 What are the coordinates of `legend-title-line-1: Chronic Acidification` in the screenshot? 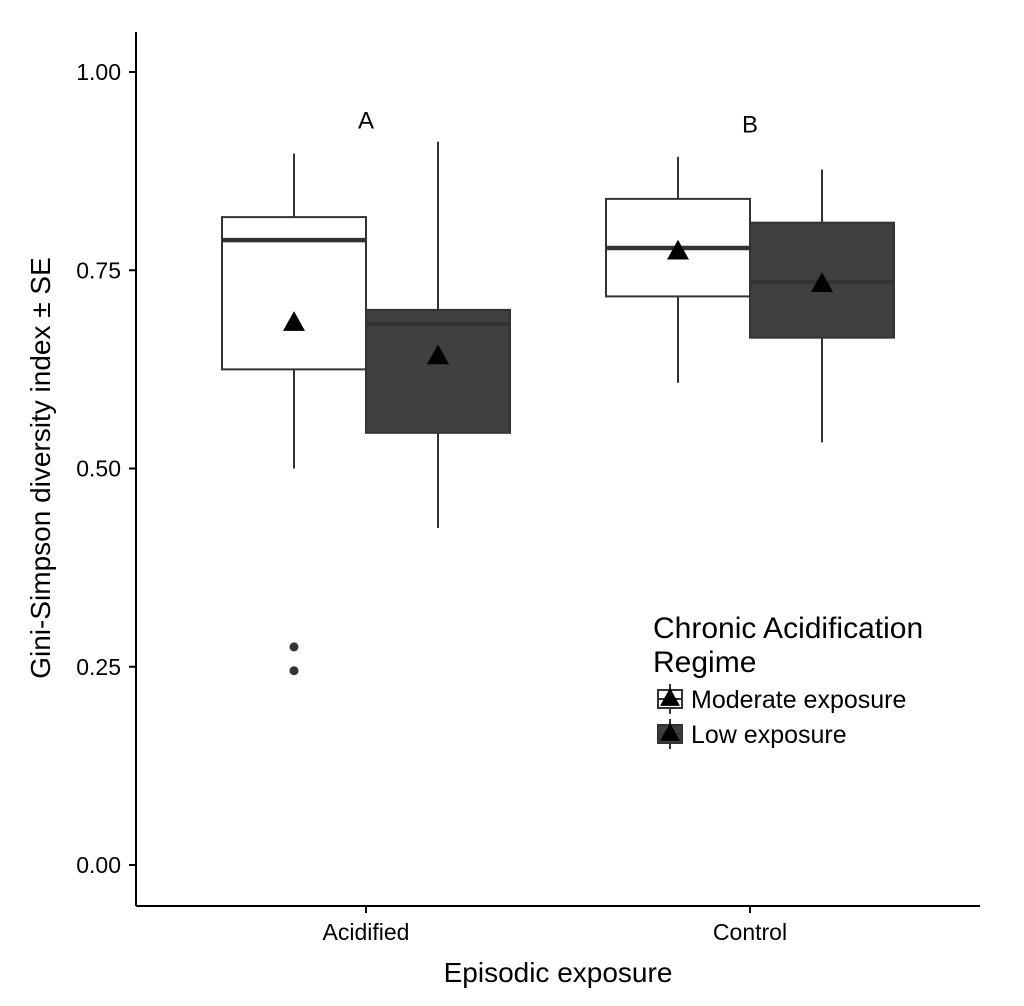 It's located at (788, 628).